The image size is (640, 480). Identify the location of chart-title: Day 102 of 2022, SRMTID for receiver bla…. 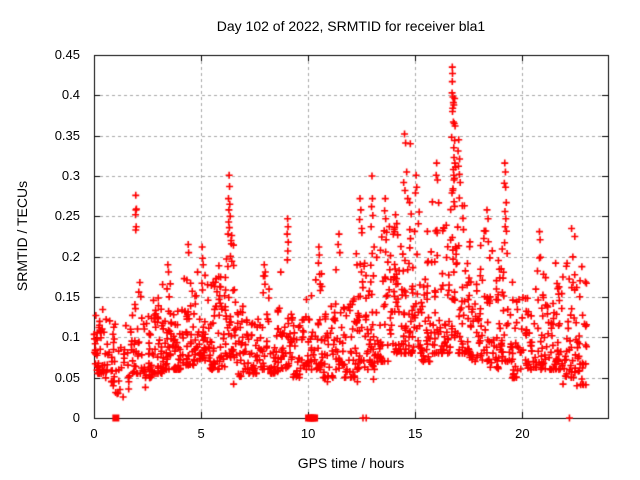
(351, 26).